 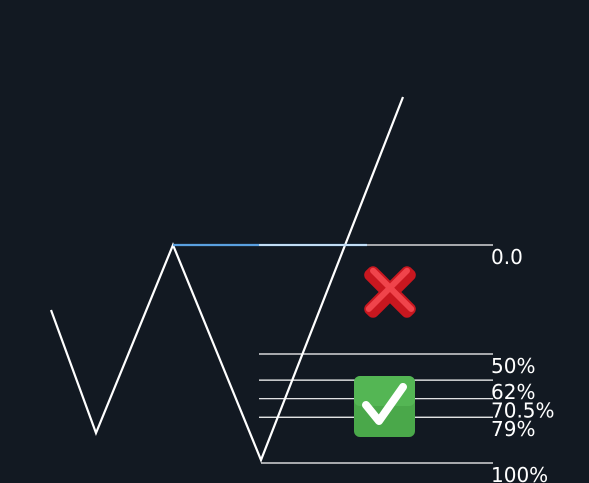 What do you see at coordinates (390, 292) in the screenshot?
I see `red-x-icon` at bounding box center [390, 292].